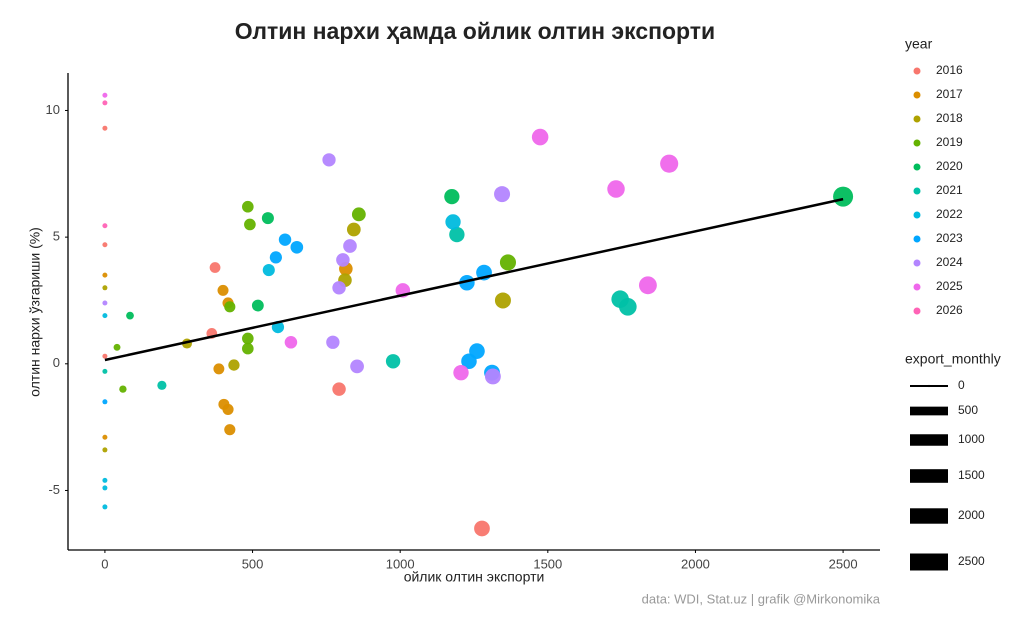 Image resolution: width=1024 pixels, height=630 pixels. Describe the element at coordinates (54, 489) in the screenshot. I see `y-tick-label: -5` at that location.